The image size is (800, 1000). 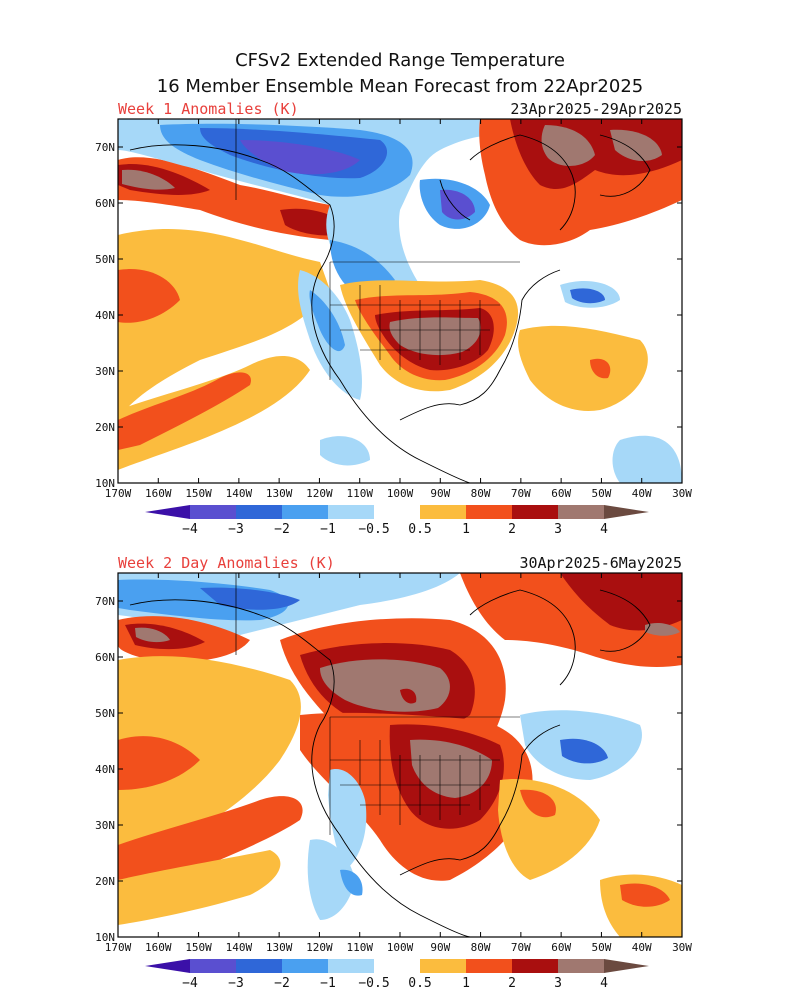 What do you see at coordinates (226, 563) in the screenshot?
I see `panel-label: Week 2 Day Anomalies (K)` at bounding box center [226, 563].